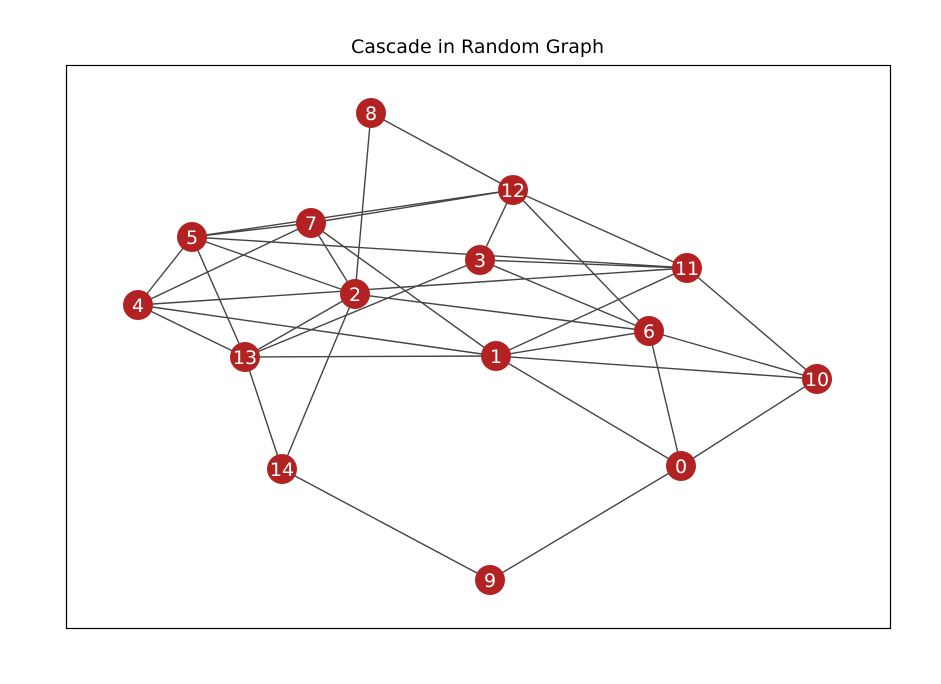 This screenshot has width=941, height=684. I want to click on node-label: 1, so click(496, 357).